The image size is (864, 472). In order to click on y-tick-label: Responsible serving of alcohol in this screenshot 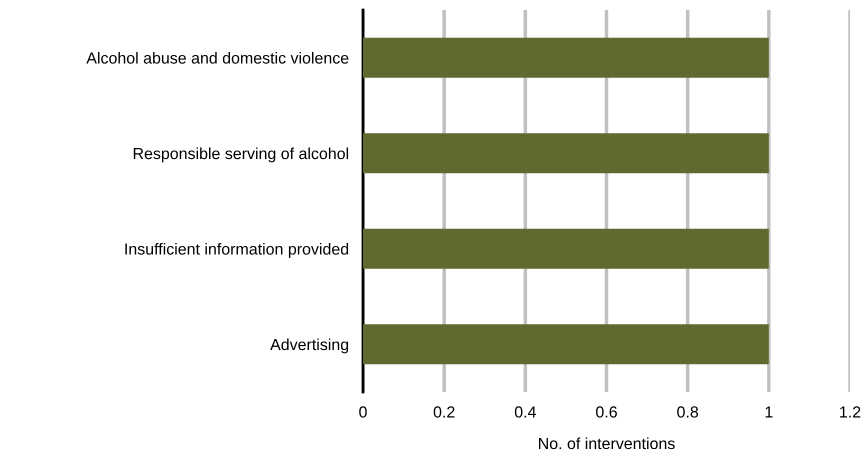, I will do `click(241, 154)`.